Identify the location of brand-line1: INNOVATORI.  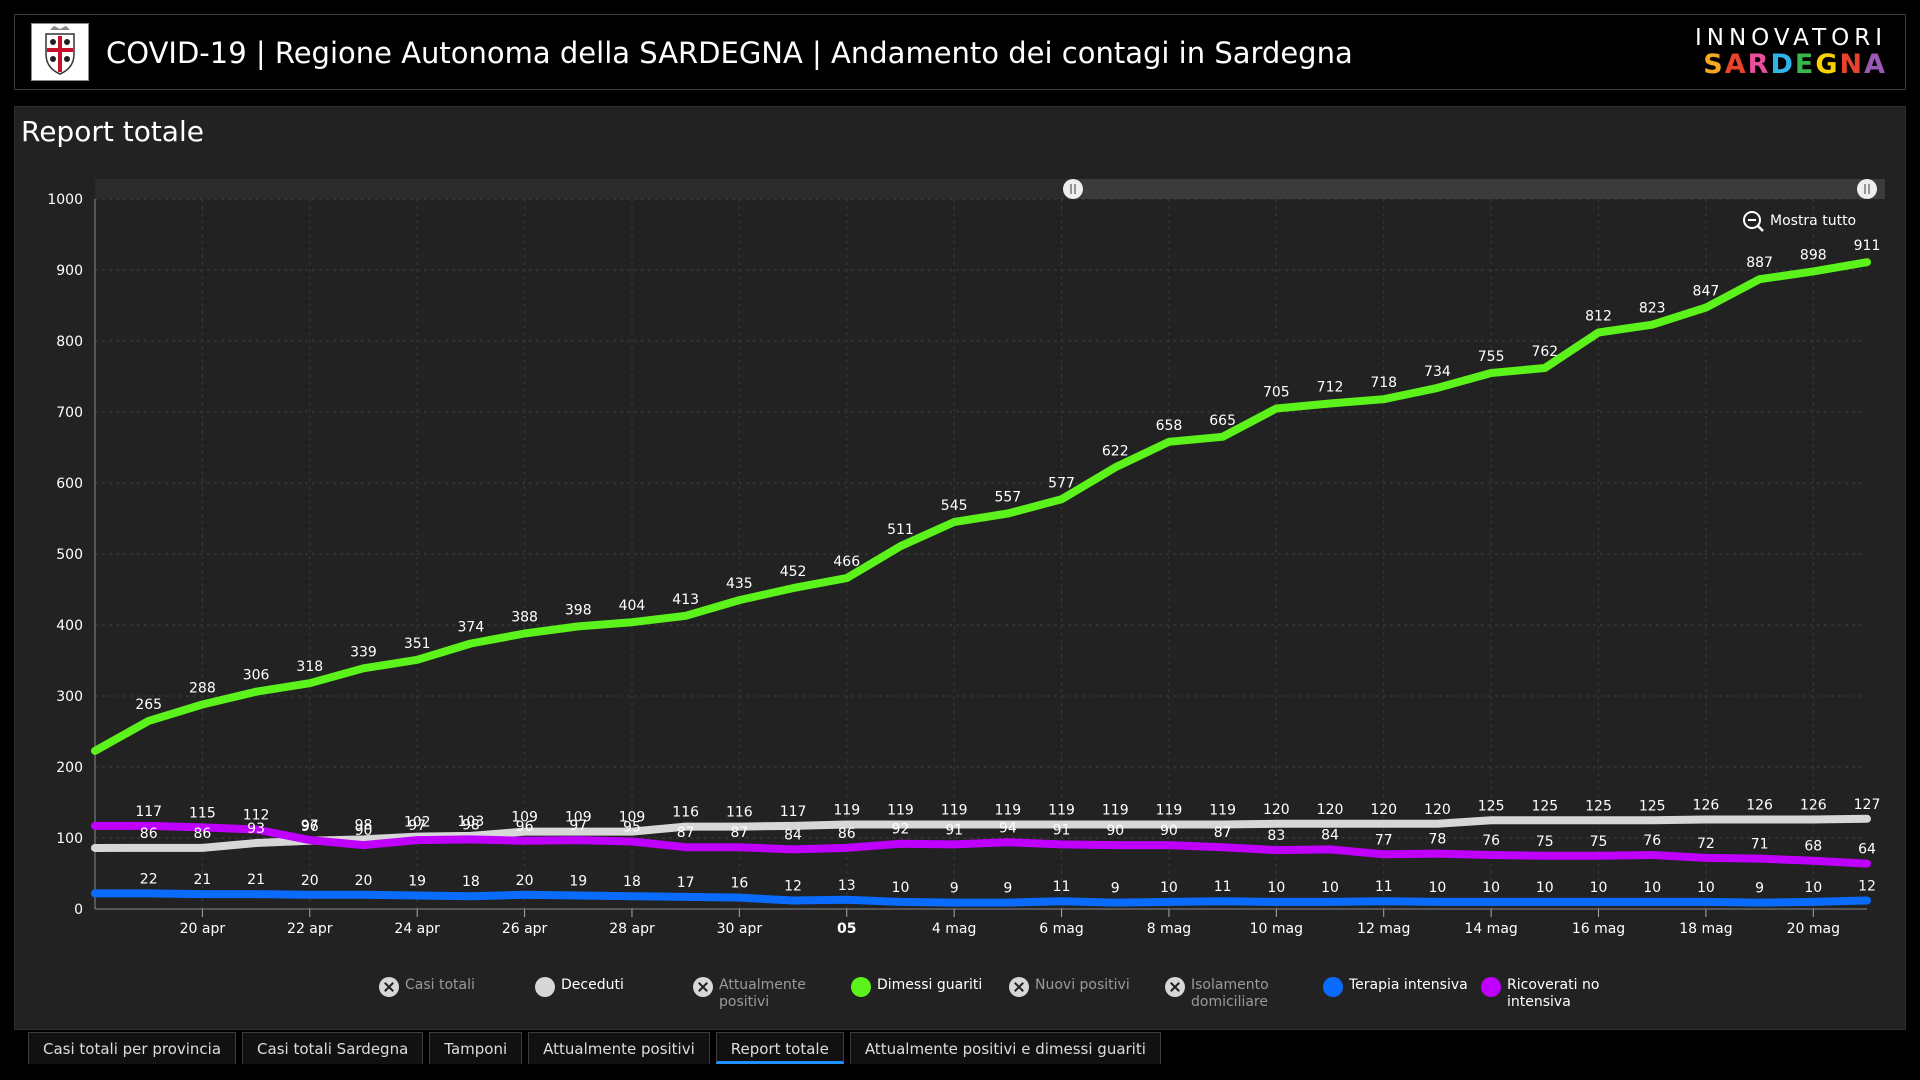
(1790, 38).